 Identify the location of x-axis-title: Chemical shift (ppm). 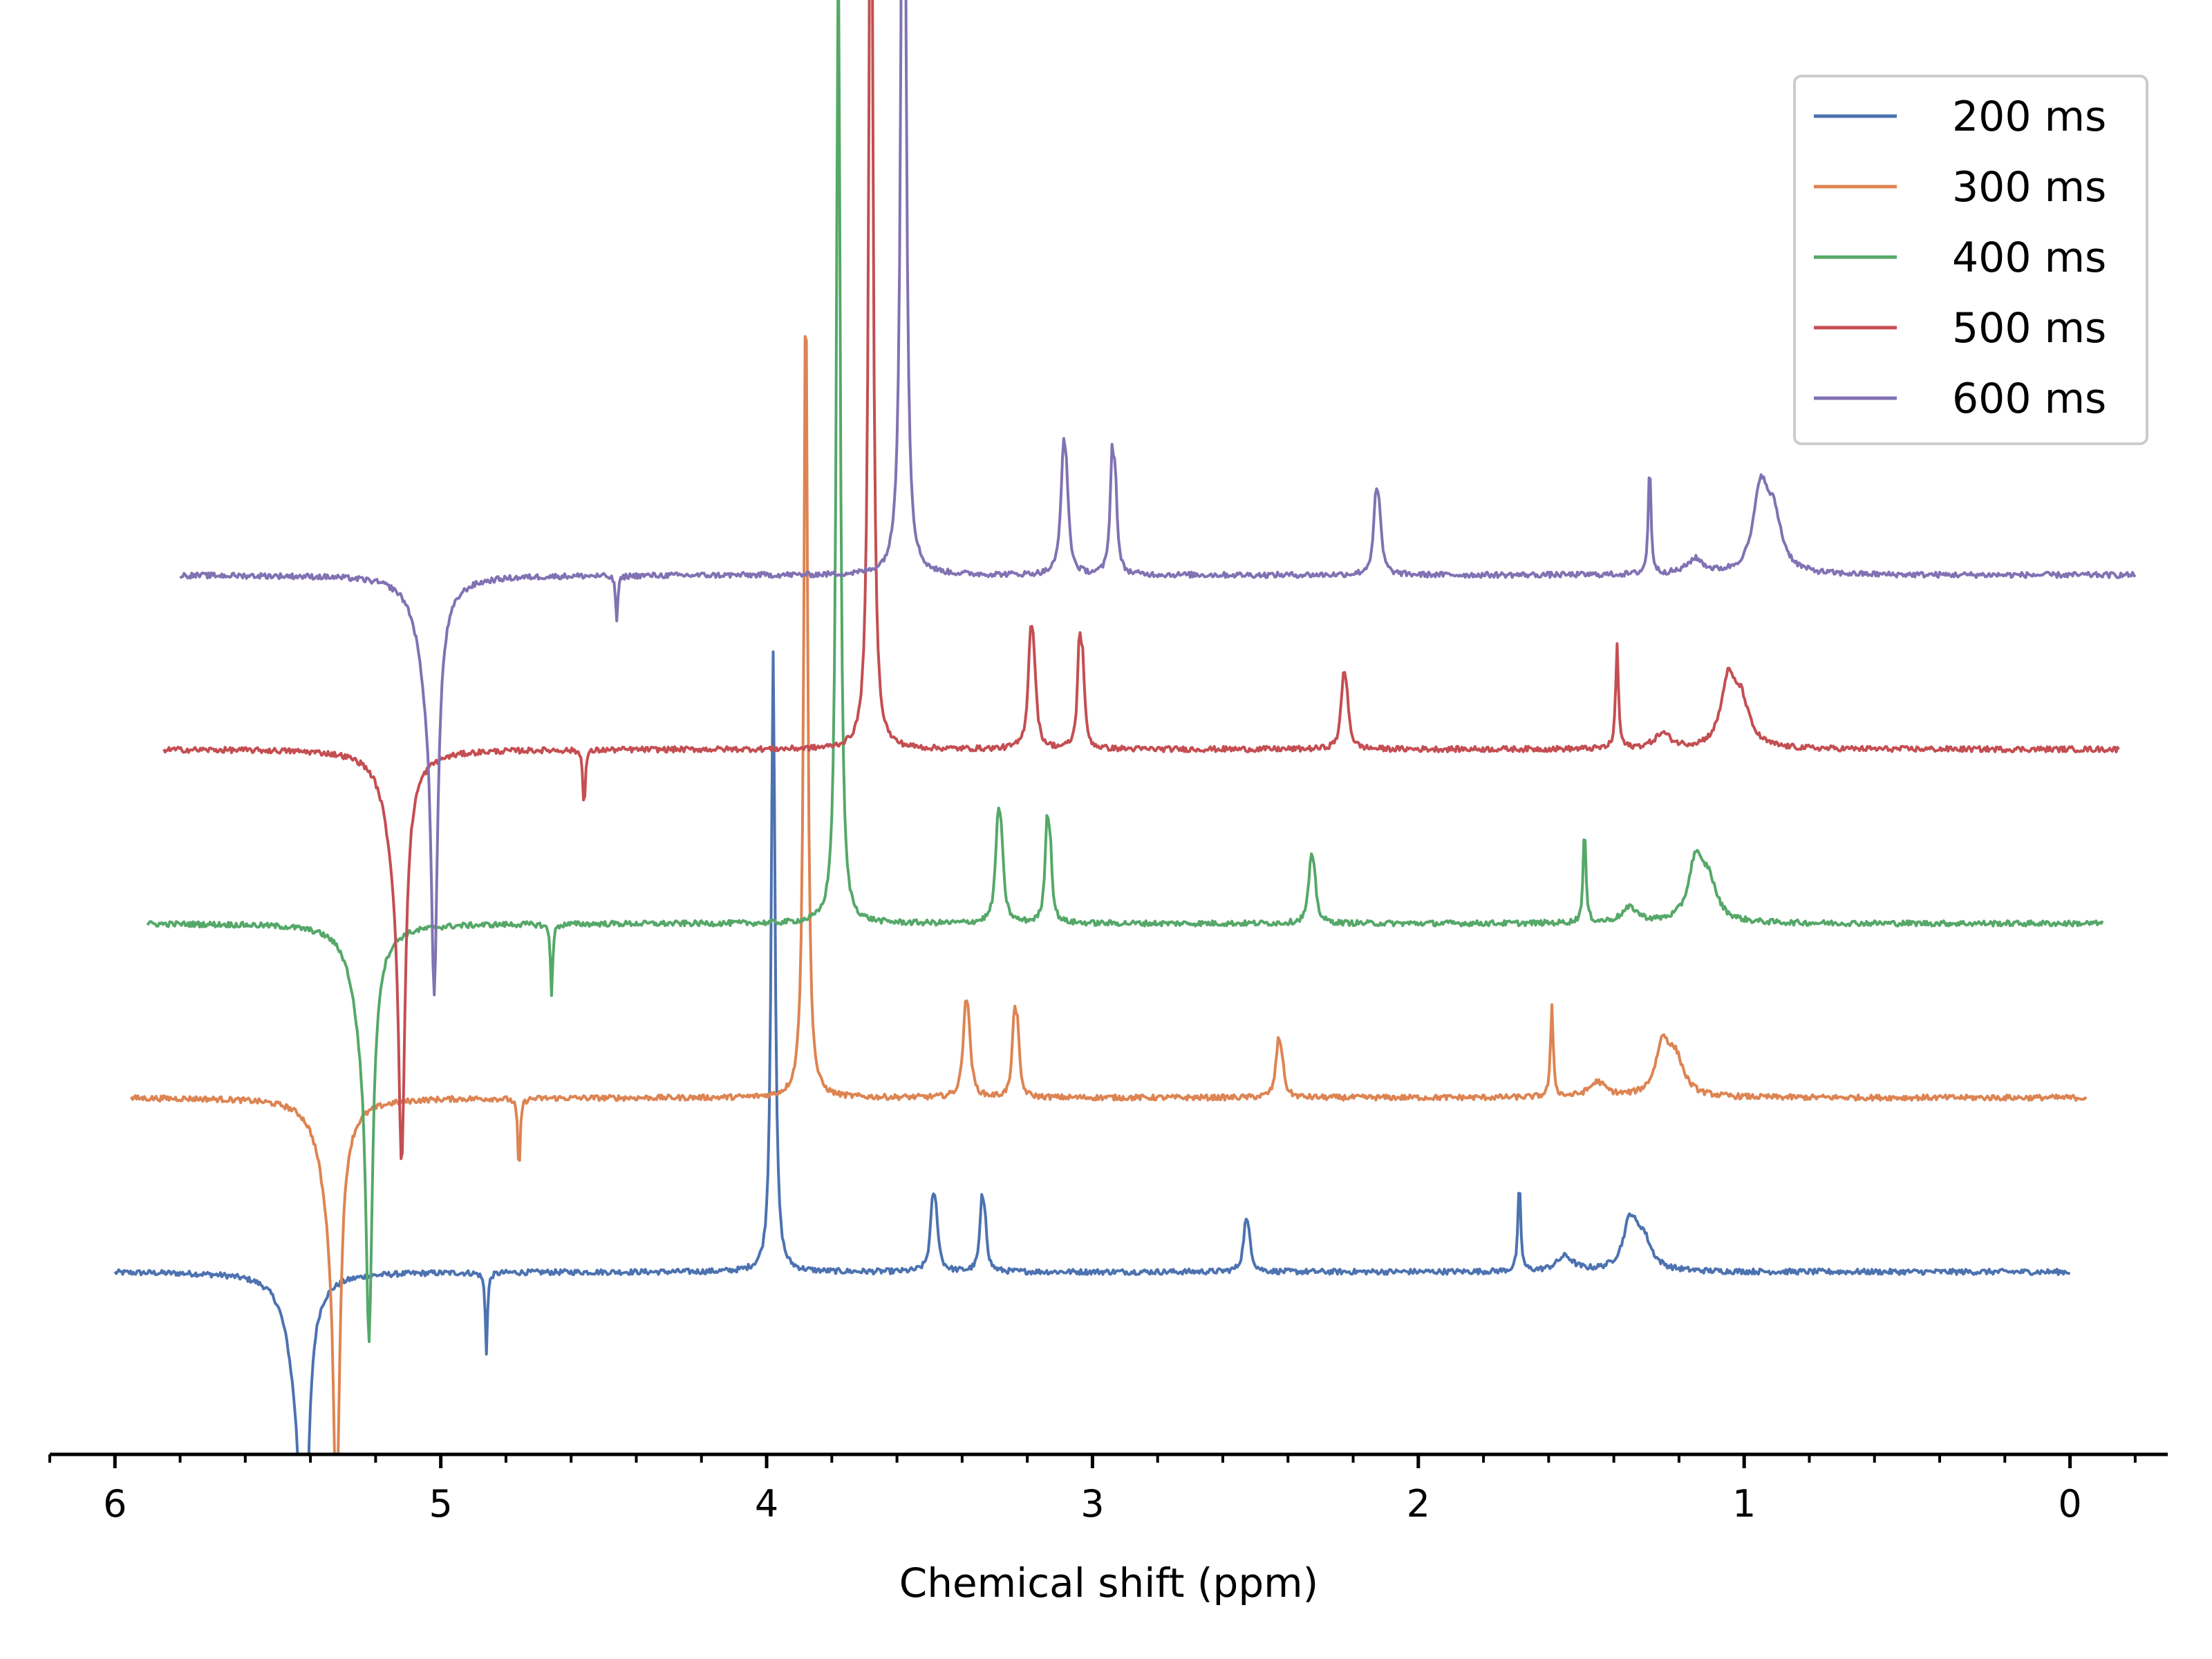
(1109, 1582).